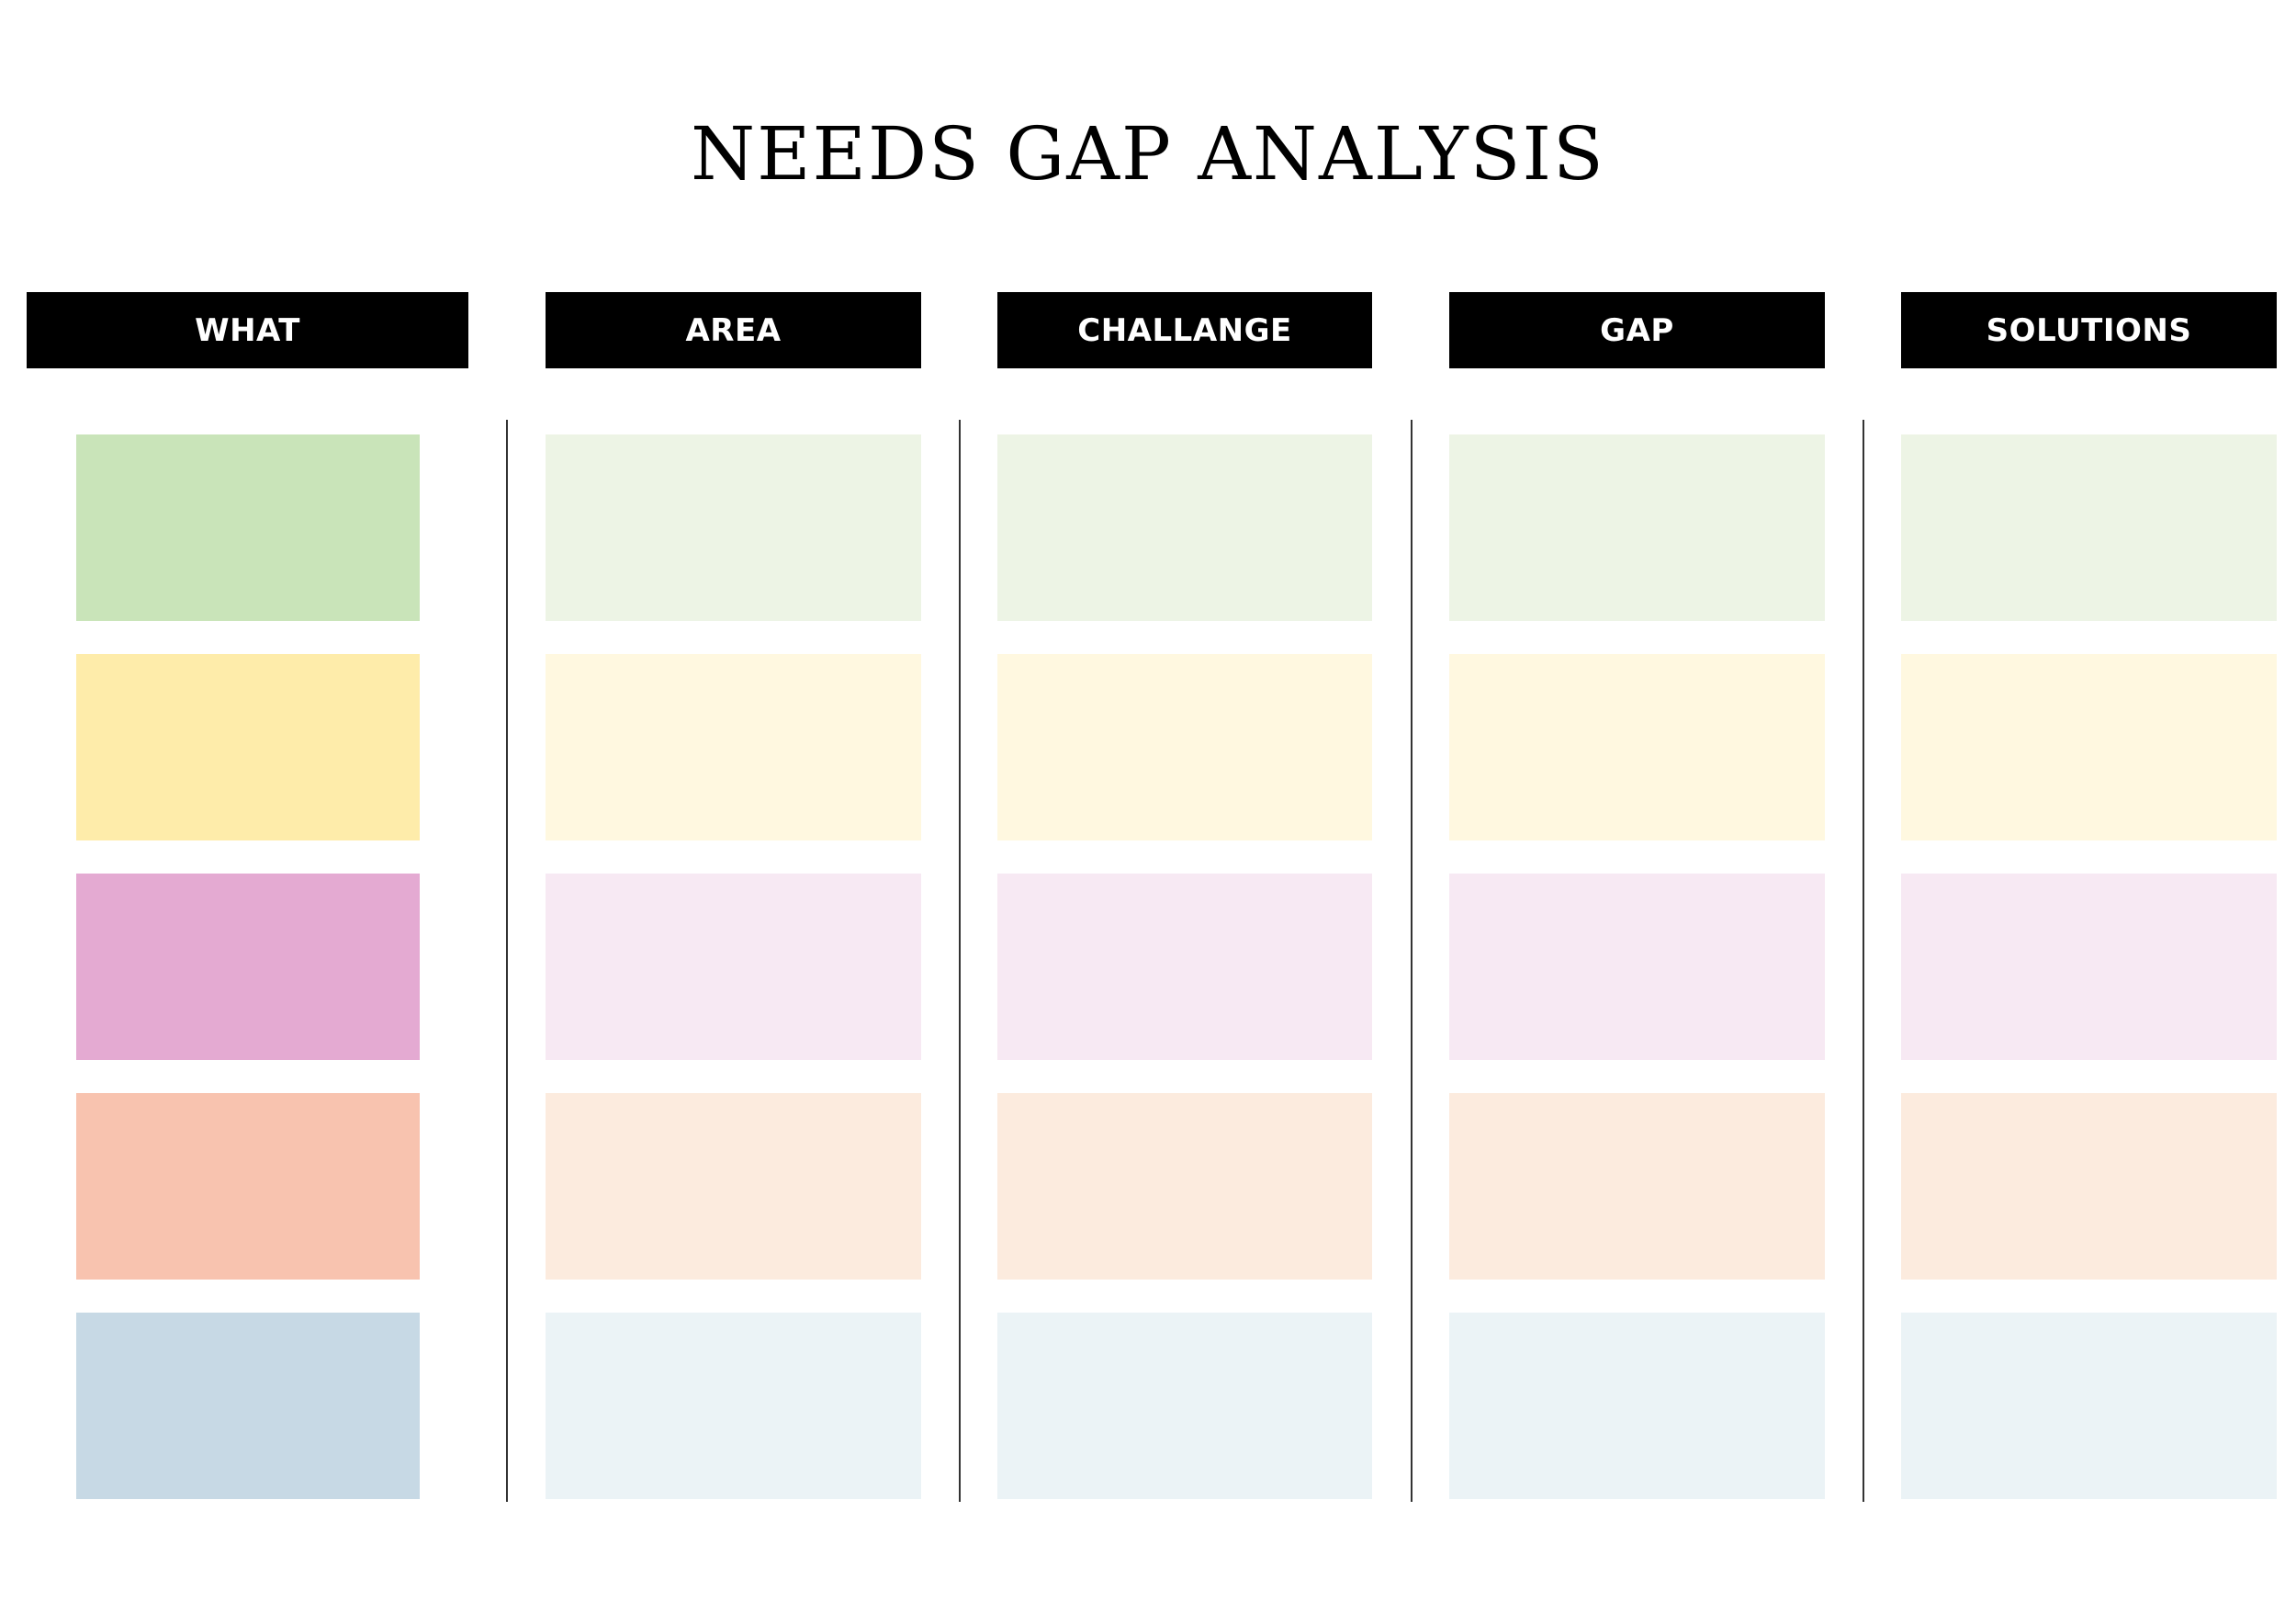 Image resolution: width=2296 pixels, height=1624 pixels. I want to click on column-header-gap: GAP, so click(1637, 330).